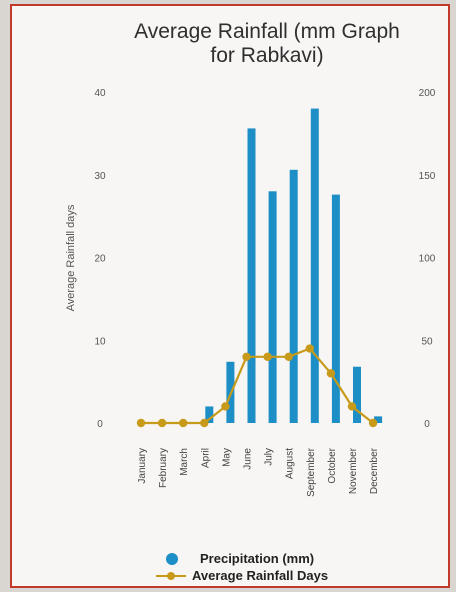  I want to click on right-tick-label: 200, so click(427, 93).